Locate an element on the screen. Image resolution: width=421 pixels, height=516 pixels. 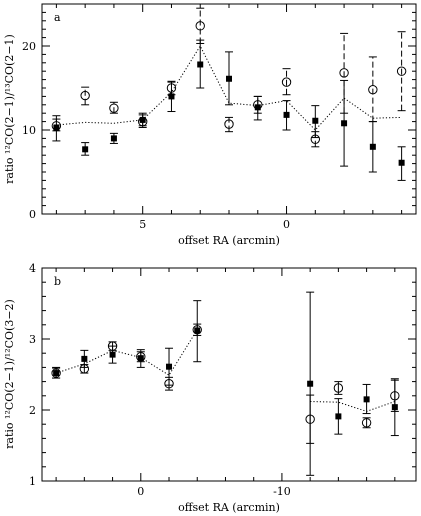
panel-a-y-tick-label: 10 is located at coordinates (29, 130).